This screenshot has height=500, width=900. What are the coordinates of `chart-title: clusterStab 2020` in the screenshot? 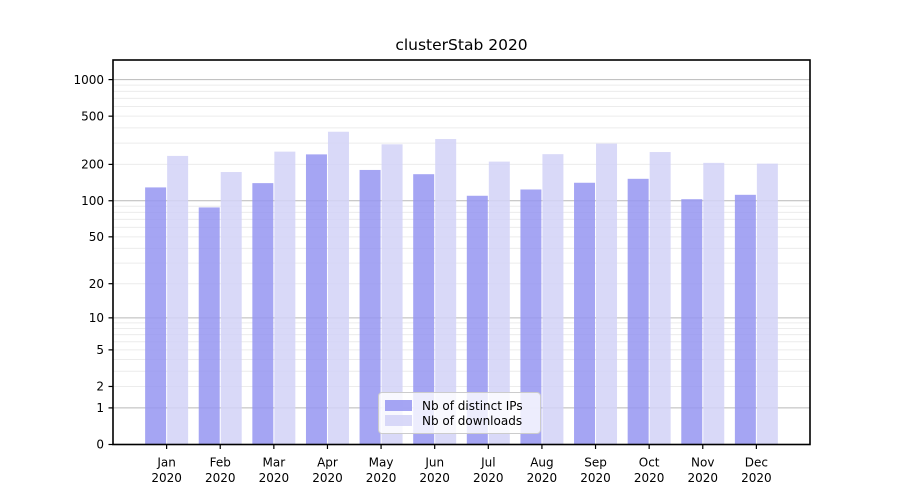 It's located at (461, 45).